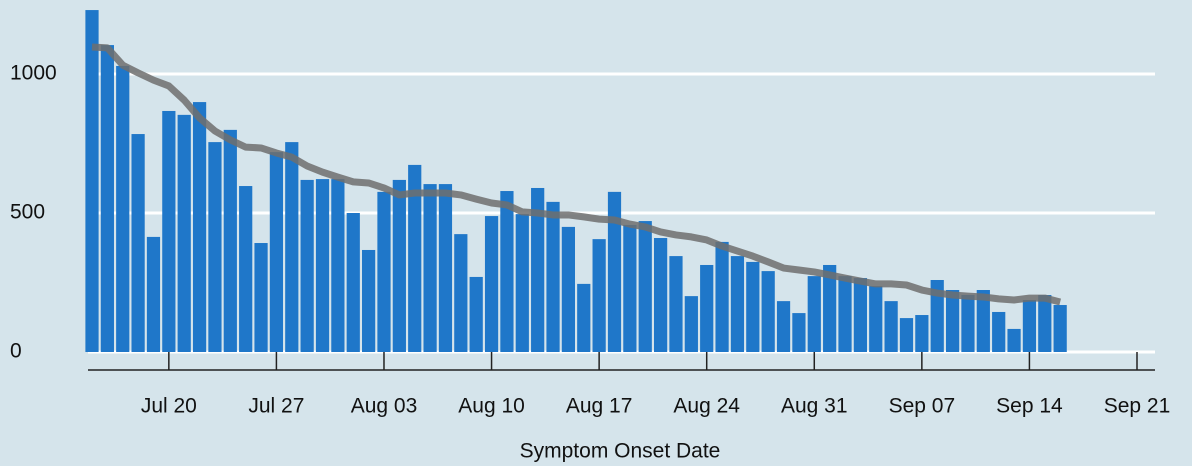 The height and width of the screenshot is (466, 1192). I want to click on y-tick-label: 1000, so click(33, 73).